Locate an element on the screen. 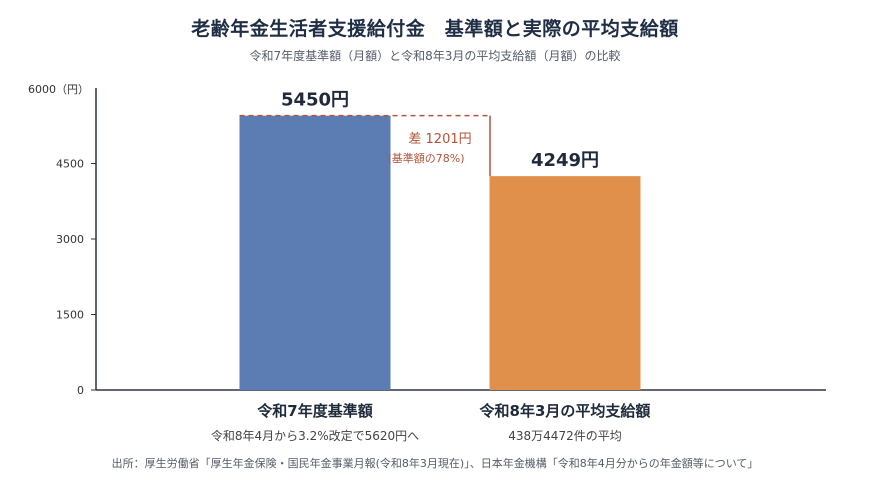 Image resolution: width=870 pixels, height=478 pixels. y-tick-label: 0 is located at coordinates (80, 390).